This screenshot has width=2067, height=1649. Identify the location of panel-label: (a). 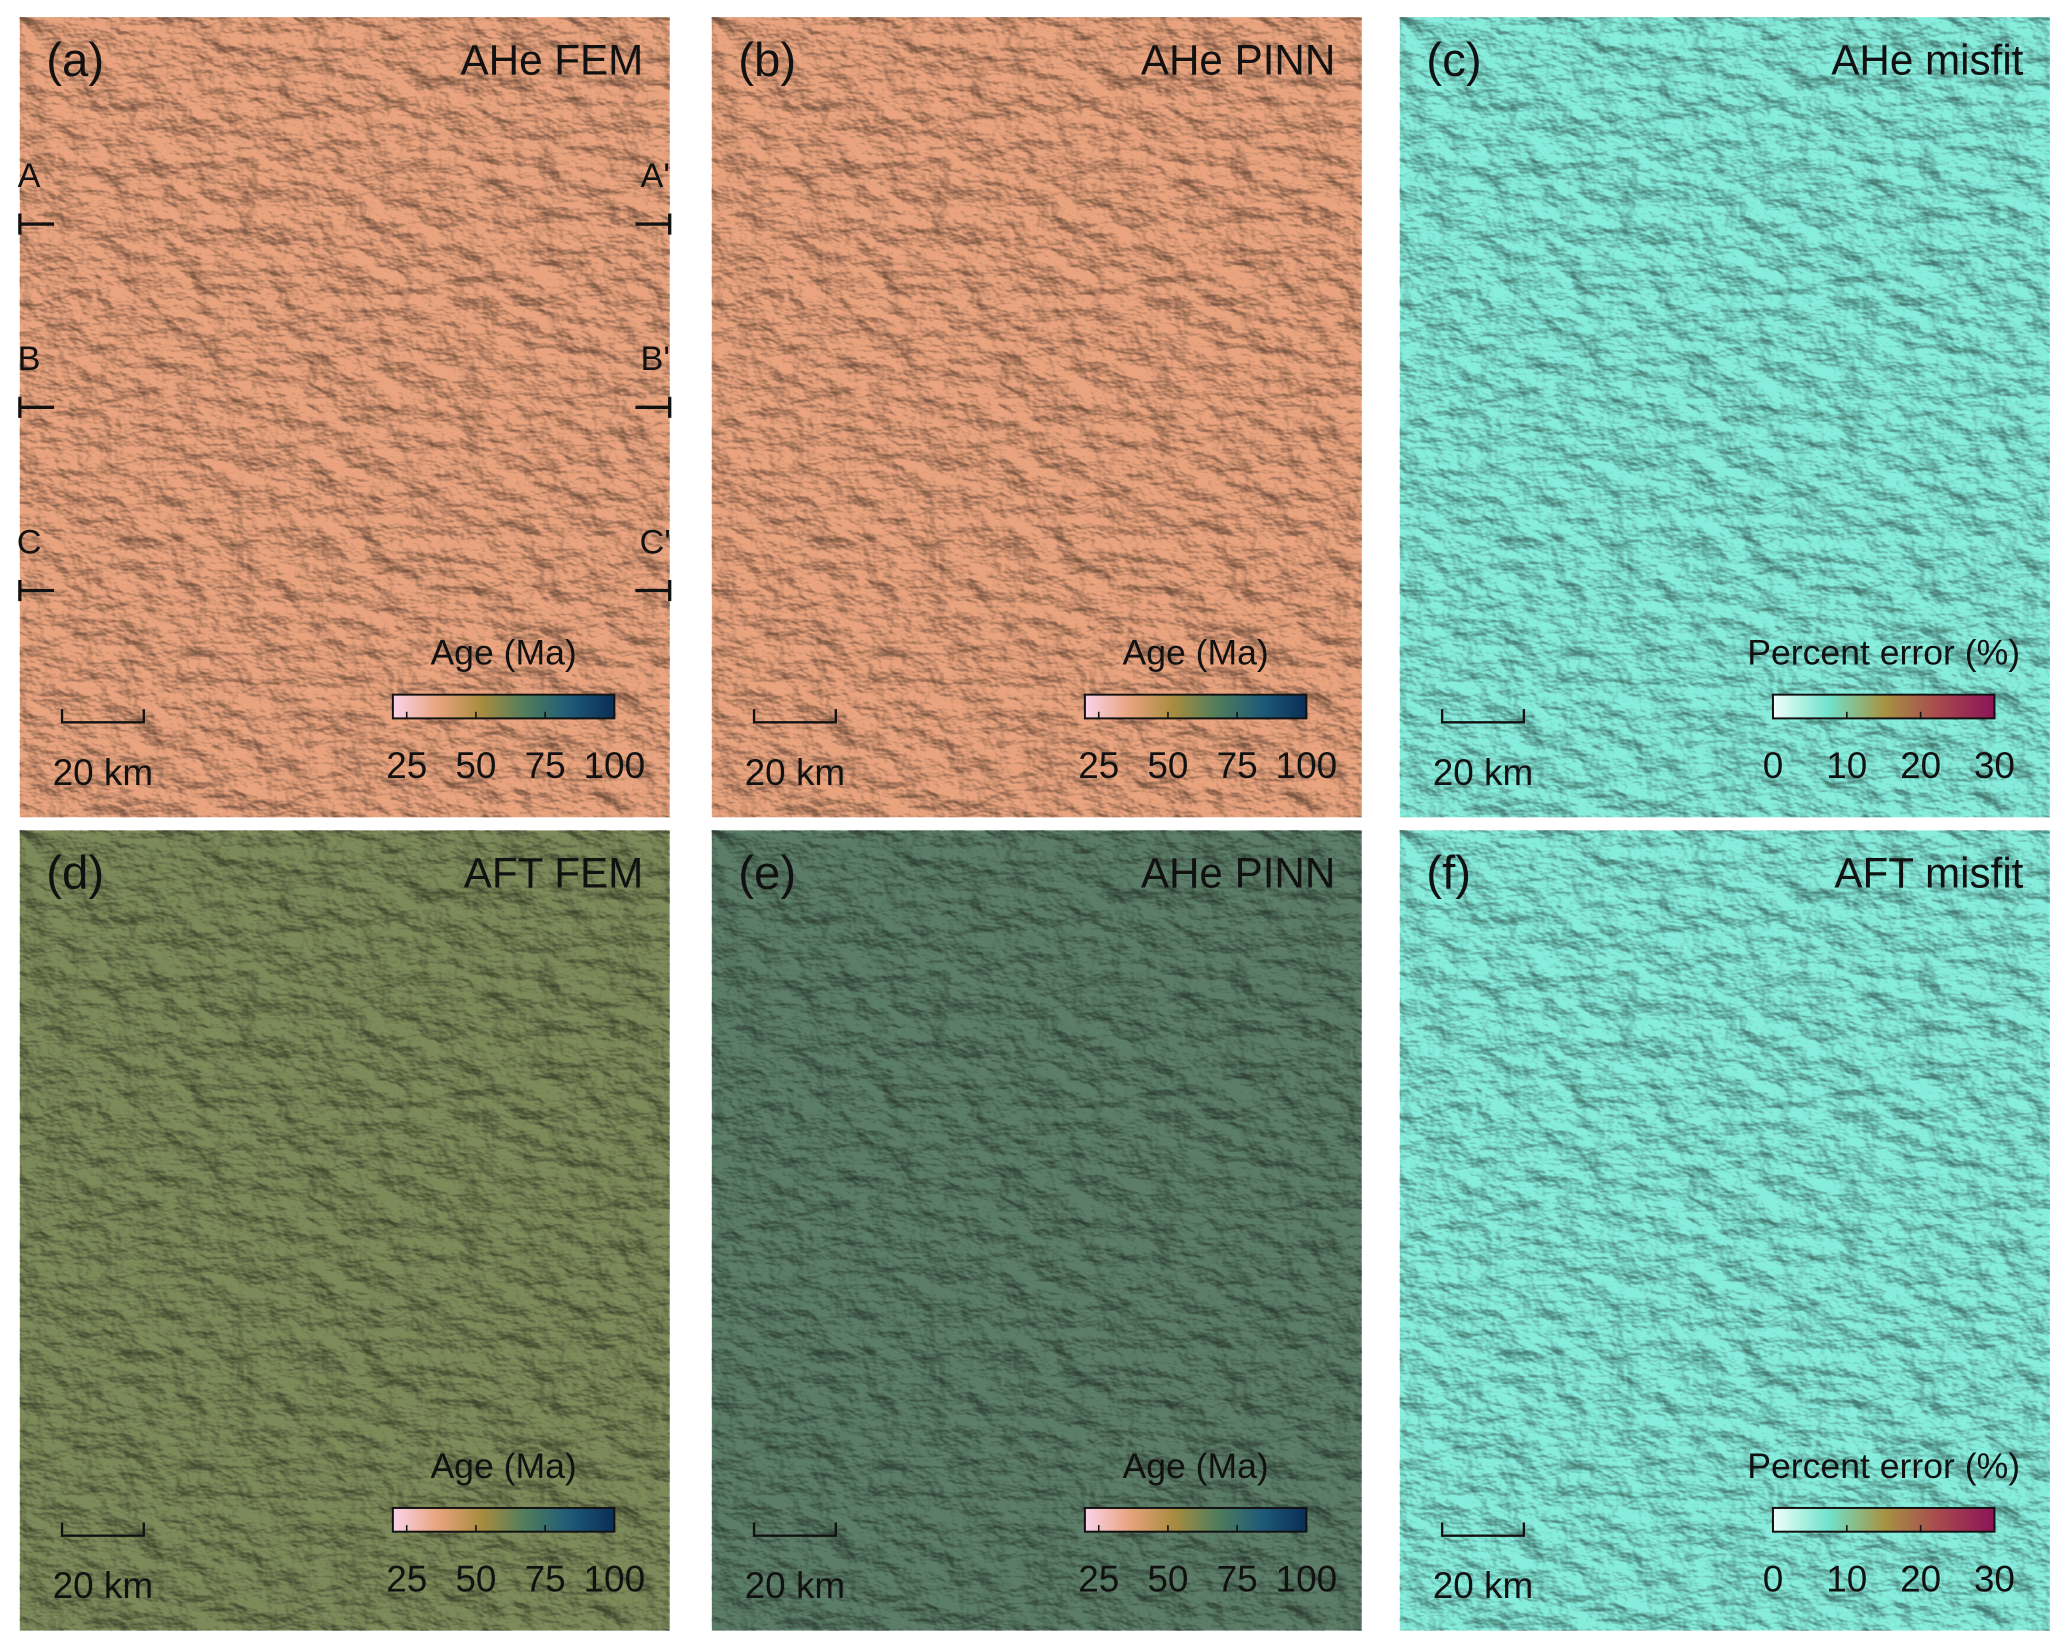
(75, 60).